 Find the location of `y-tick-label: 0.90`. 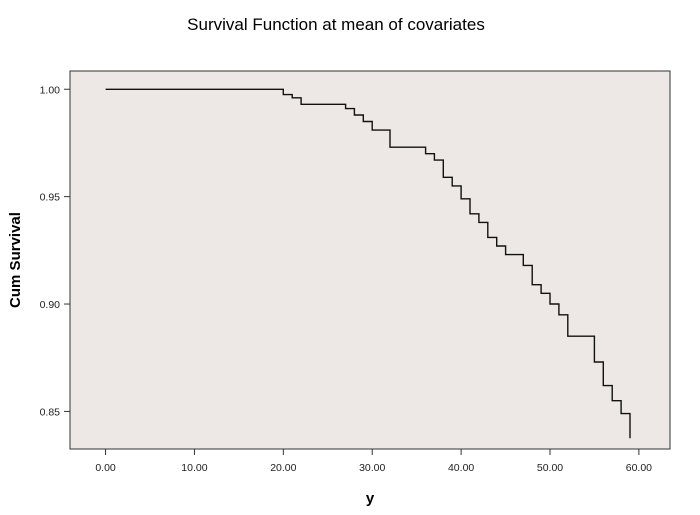

y-tick-label: 0.90 is located at coordinates (50, 305).